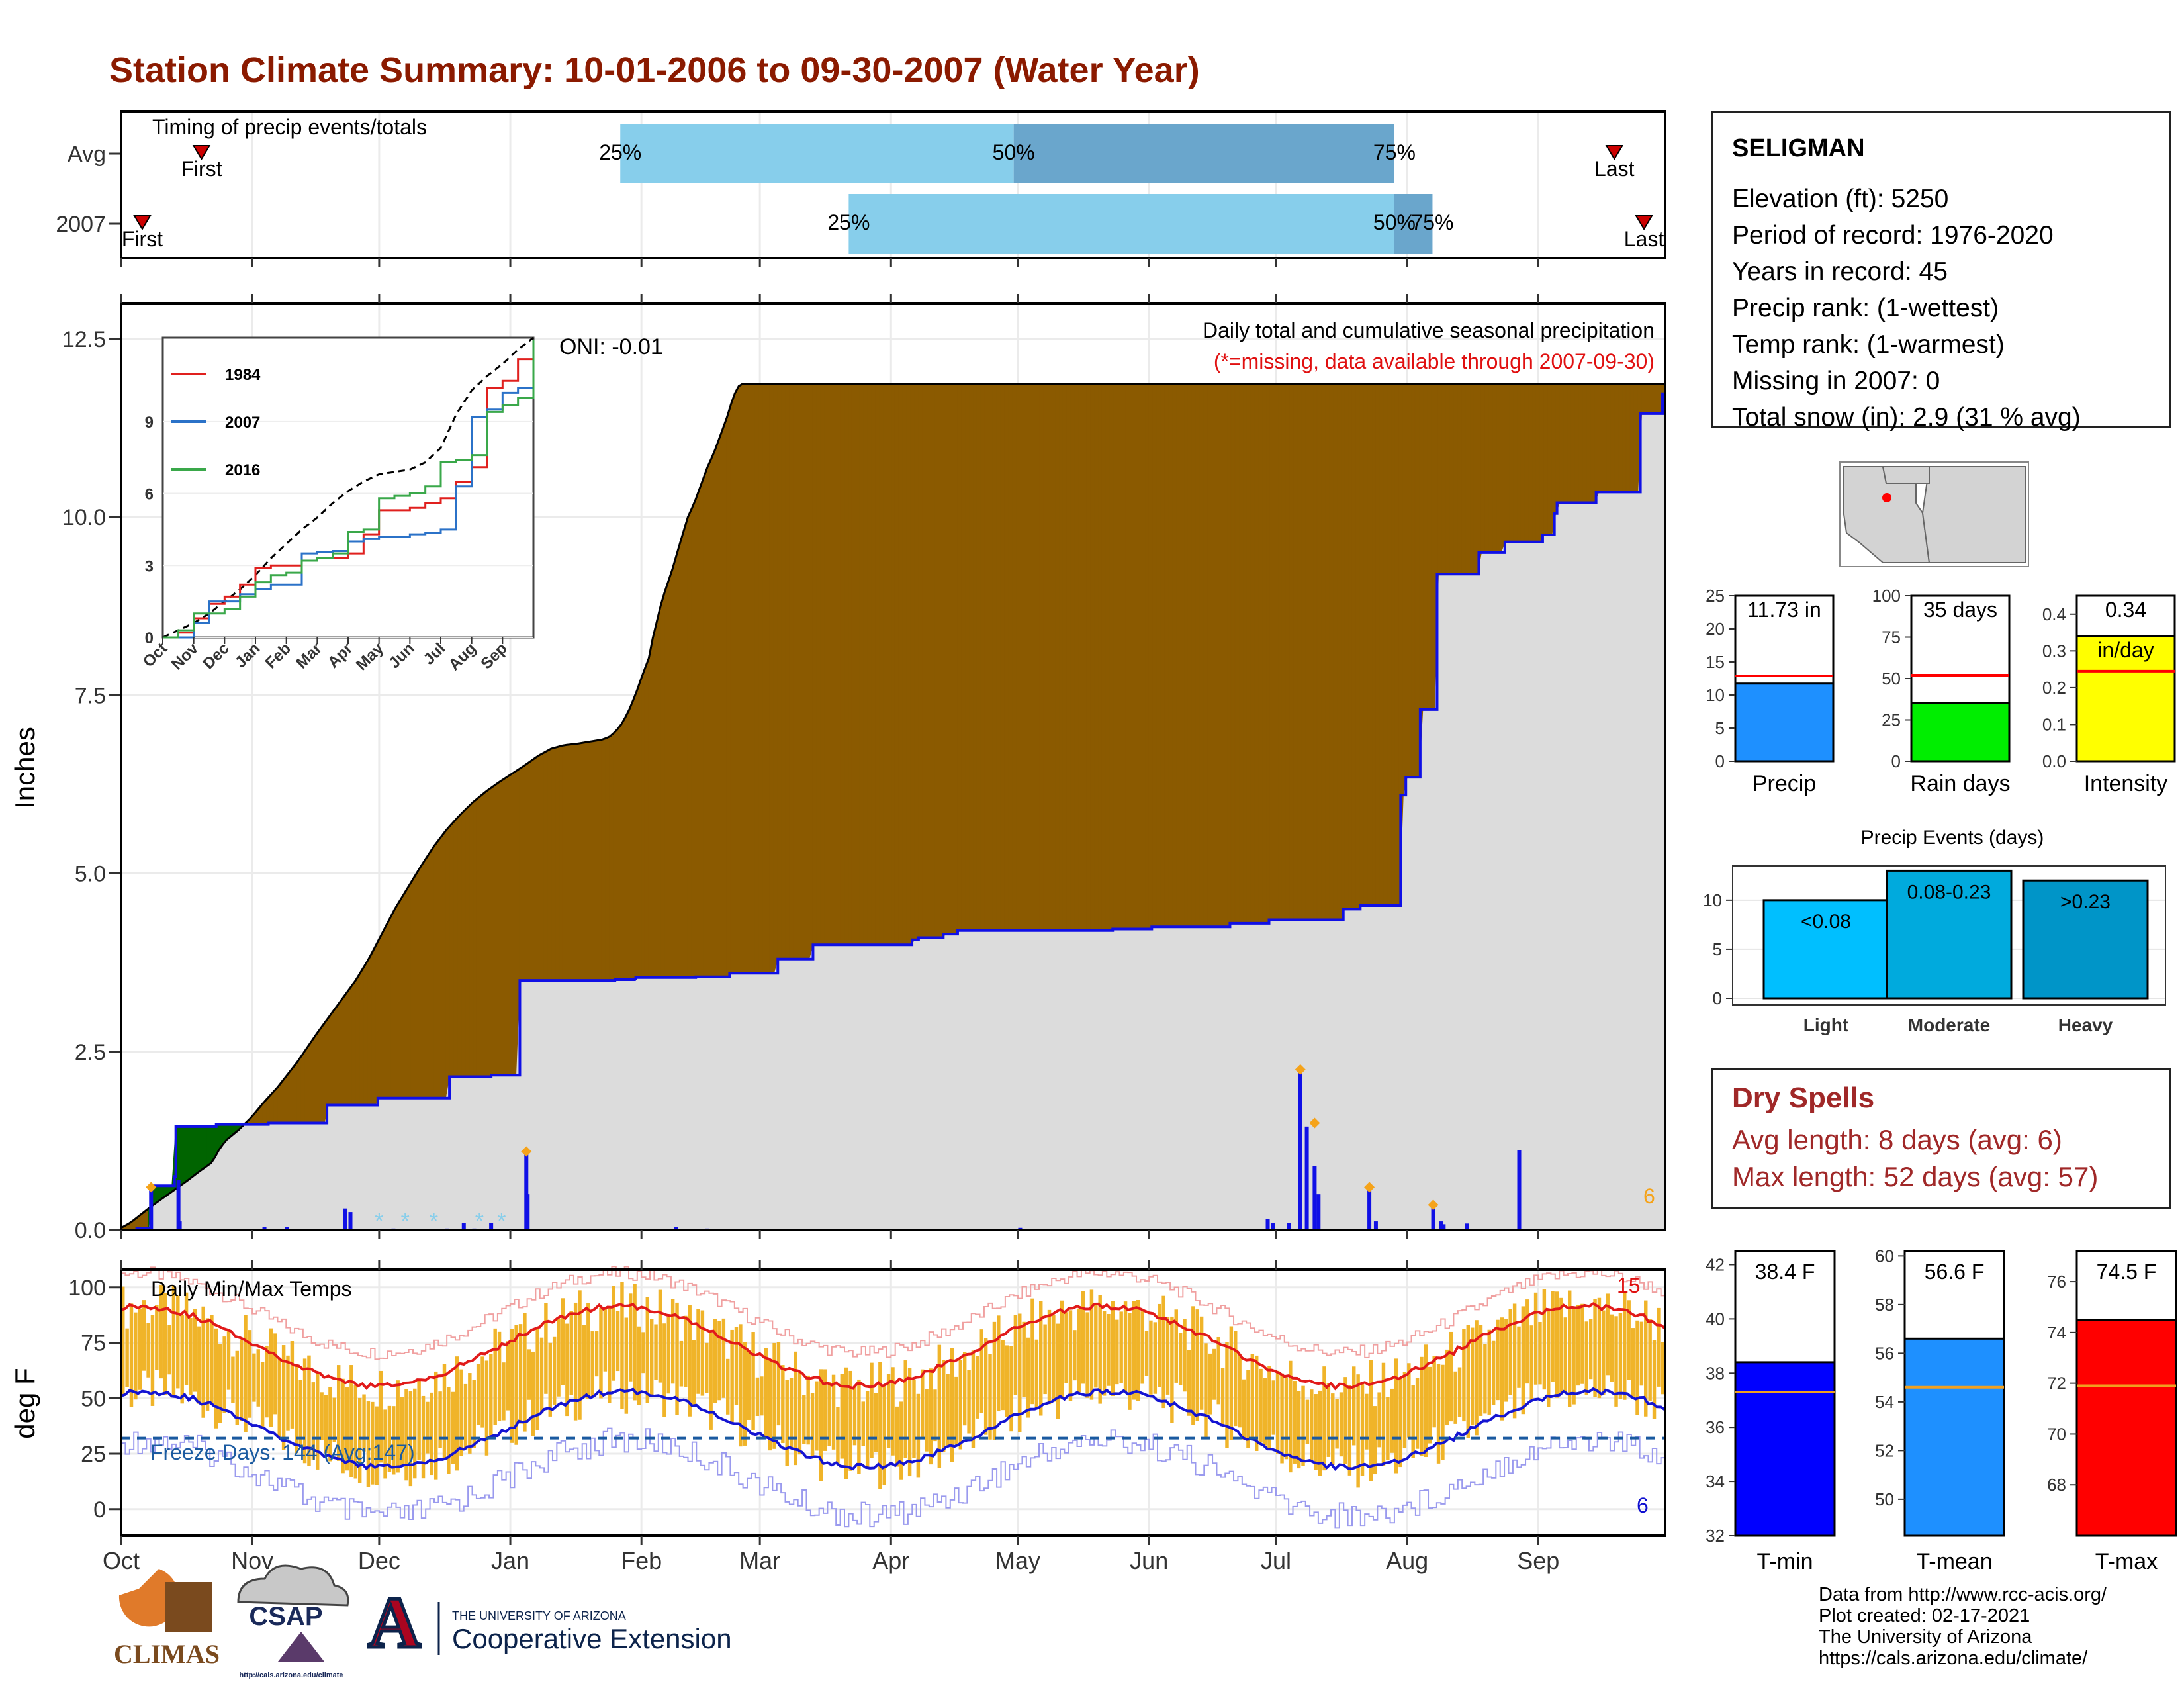  Describe the element at coordinates (1960, 783) in the screenshot. I see `summary-x-label: Rain days` at that location.